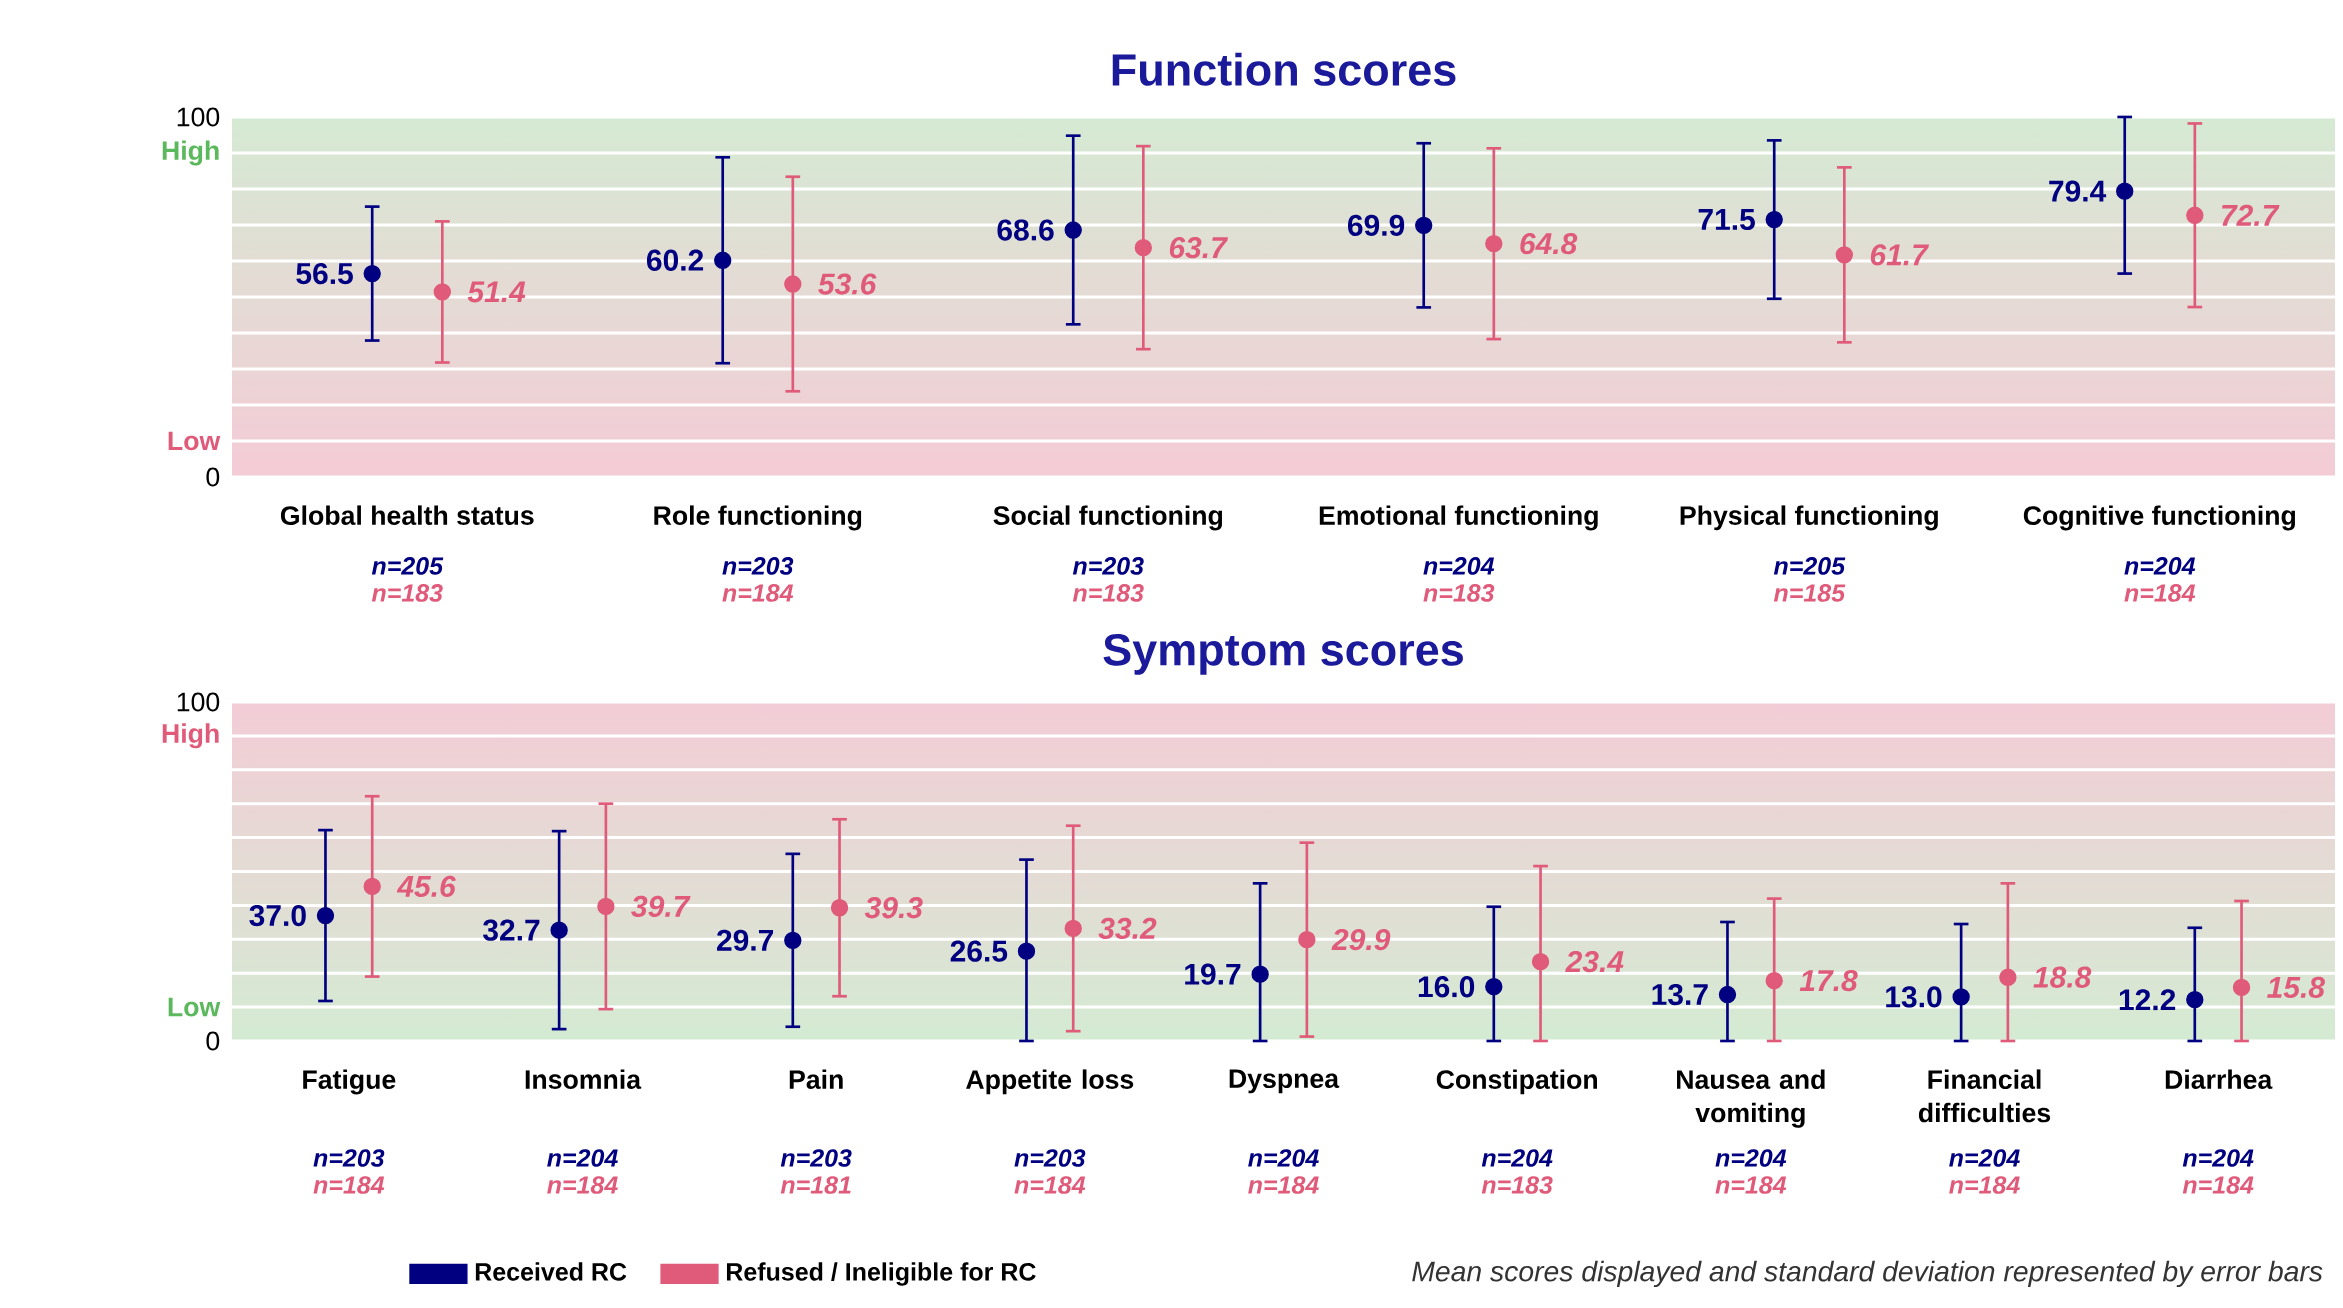  Describe the element at coordinates (1828, 981) in the screenshot. I see `data-label: 17.8` at that location.